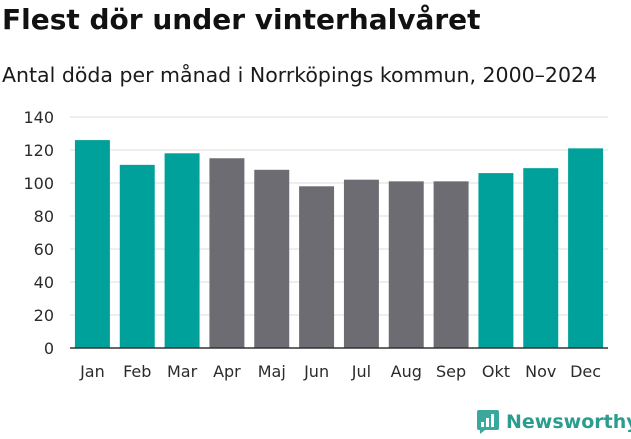  Describe the element at coordinates (44, 249) in the screenshot. I see `y-tick-label: 60` at that location.